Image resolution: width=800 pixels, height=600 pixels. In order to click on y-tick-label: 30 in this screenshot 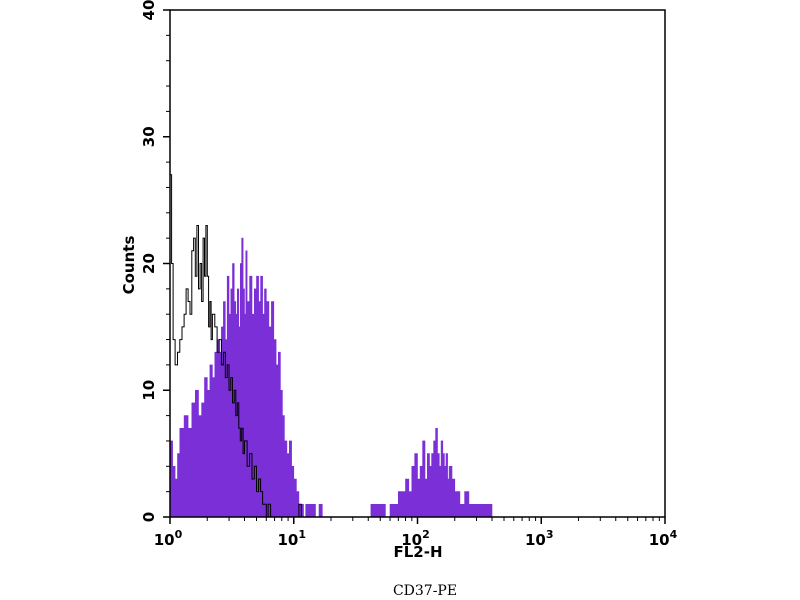, I will do `click(149, 136)`.